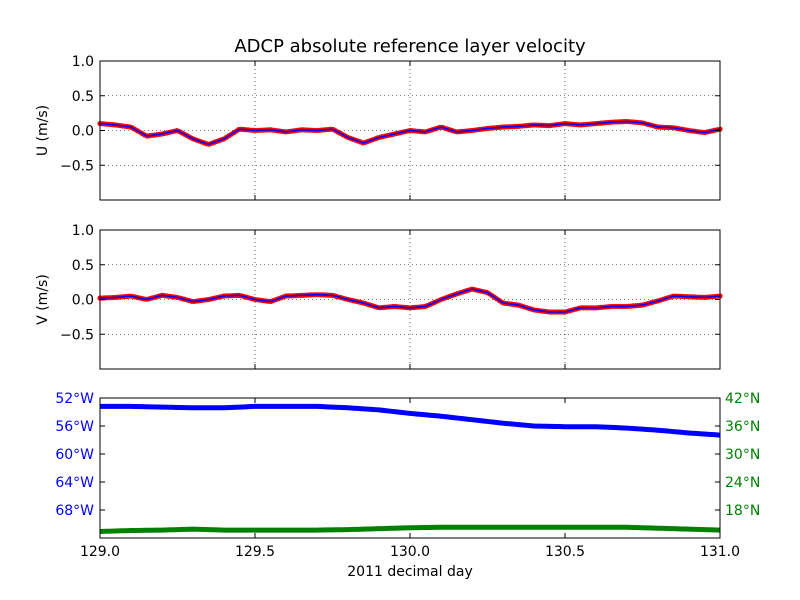  I want to click on position-xlabel: 2011 decimal day, so click(409, 572).